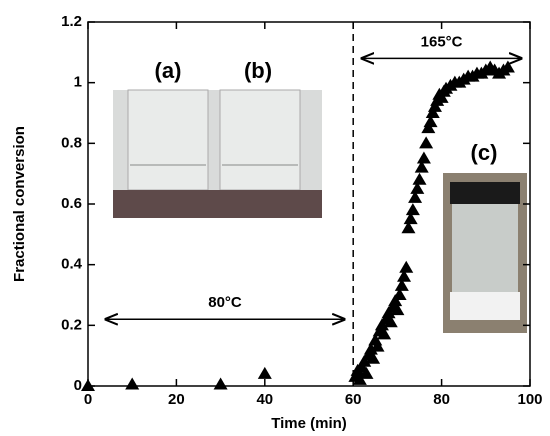  Describe the element at coordinates (168, 70) in the screenshot. I see `photo-label: (a)` at that location.